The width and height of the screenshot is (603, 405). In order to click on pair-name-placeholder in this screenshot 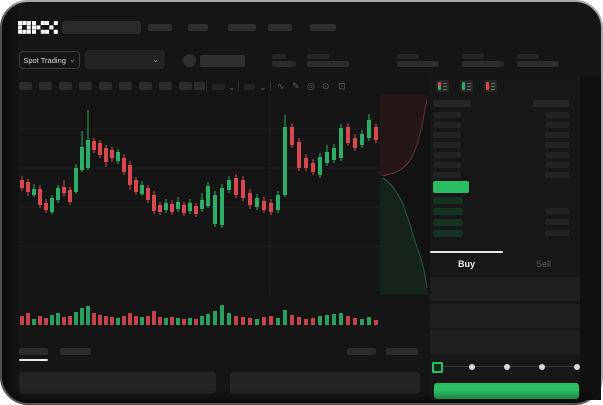, I will do `click(222, 61)`.